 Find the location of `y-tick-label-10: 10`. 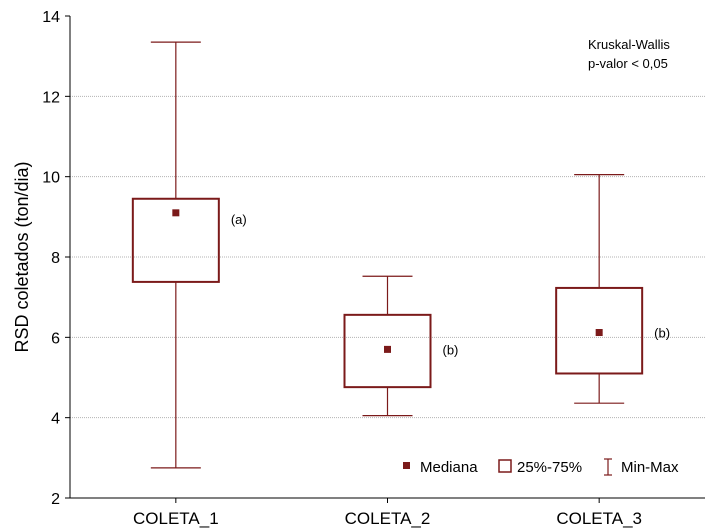

y-tick-label-10: 10 is located at coordinates (51, 178).